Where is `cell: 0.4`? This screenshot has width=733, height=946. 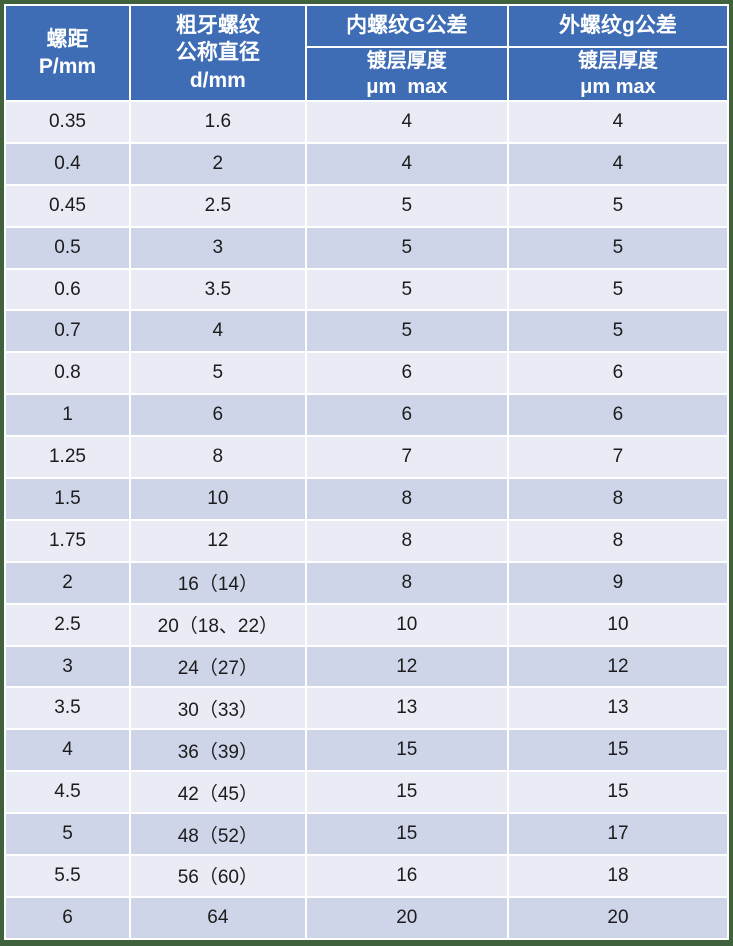 cell: 0.4 is located at coordinates (67, 163).